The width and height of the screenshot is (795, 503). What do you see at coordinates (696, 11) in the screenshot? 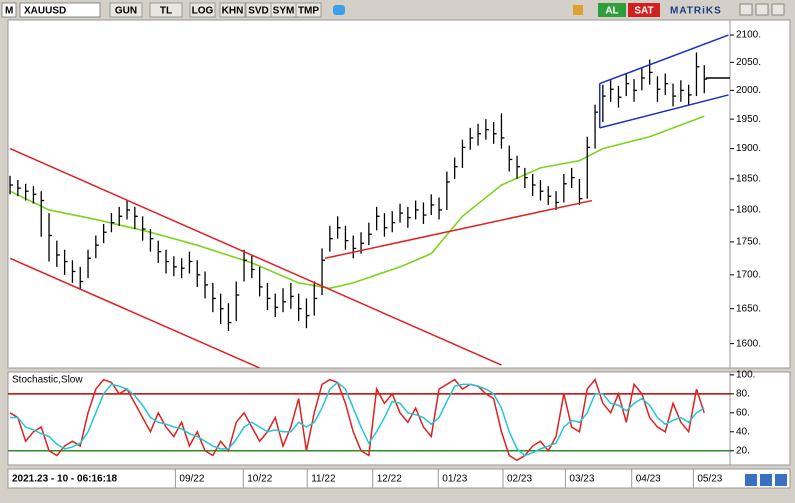
I see `brand: MATRiKS` at bounding box center [696, 11].